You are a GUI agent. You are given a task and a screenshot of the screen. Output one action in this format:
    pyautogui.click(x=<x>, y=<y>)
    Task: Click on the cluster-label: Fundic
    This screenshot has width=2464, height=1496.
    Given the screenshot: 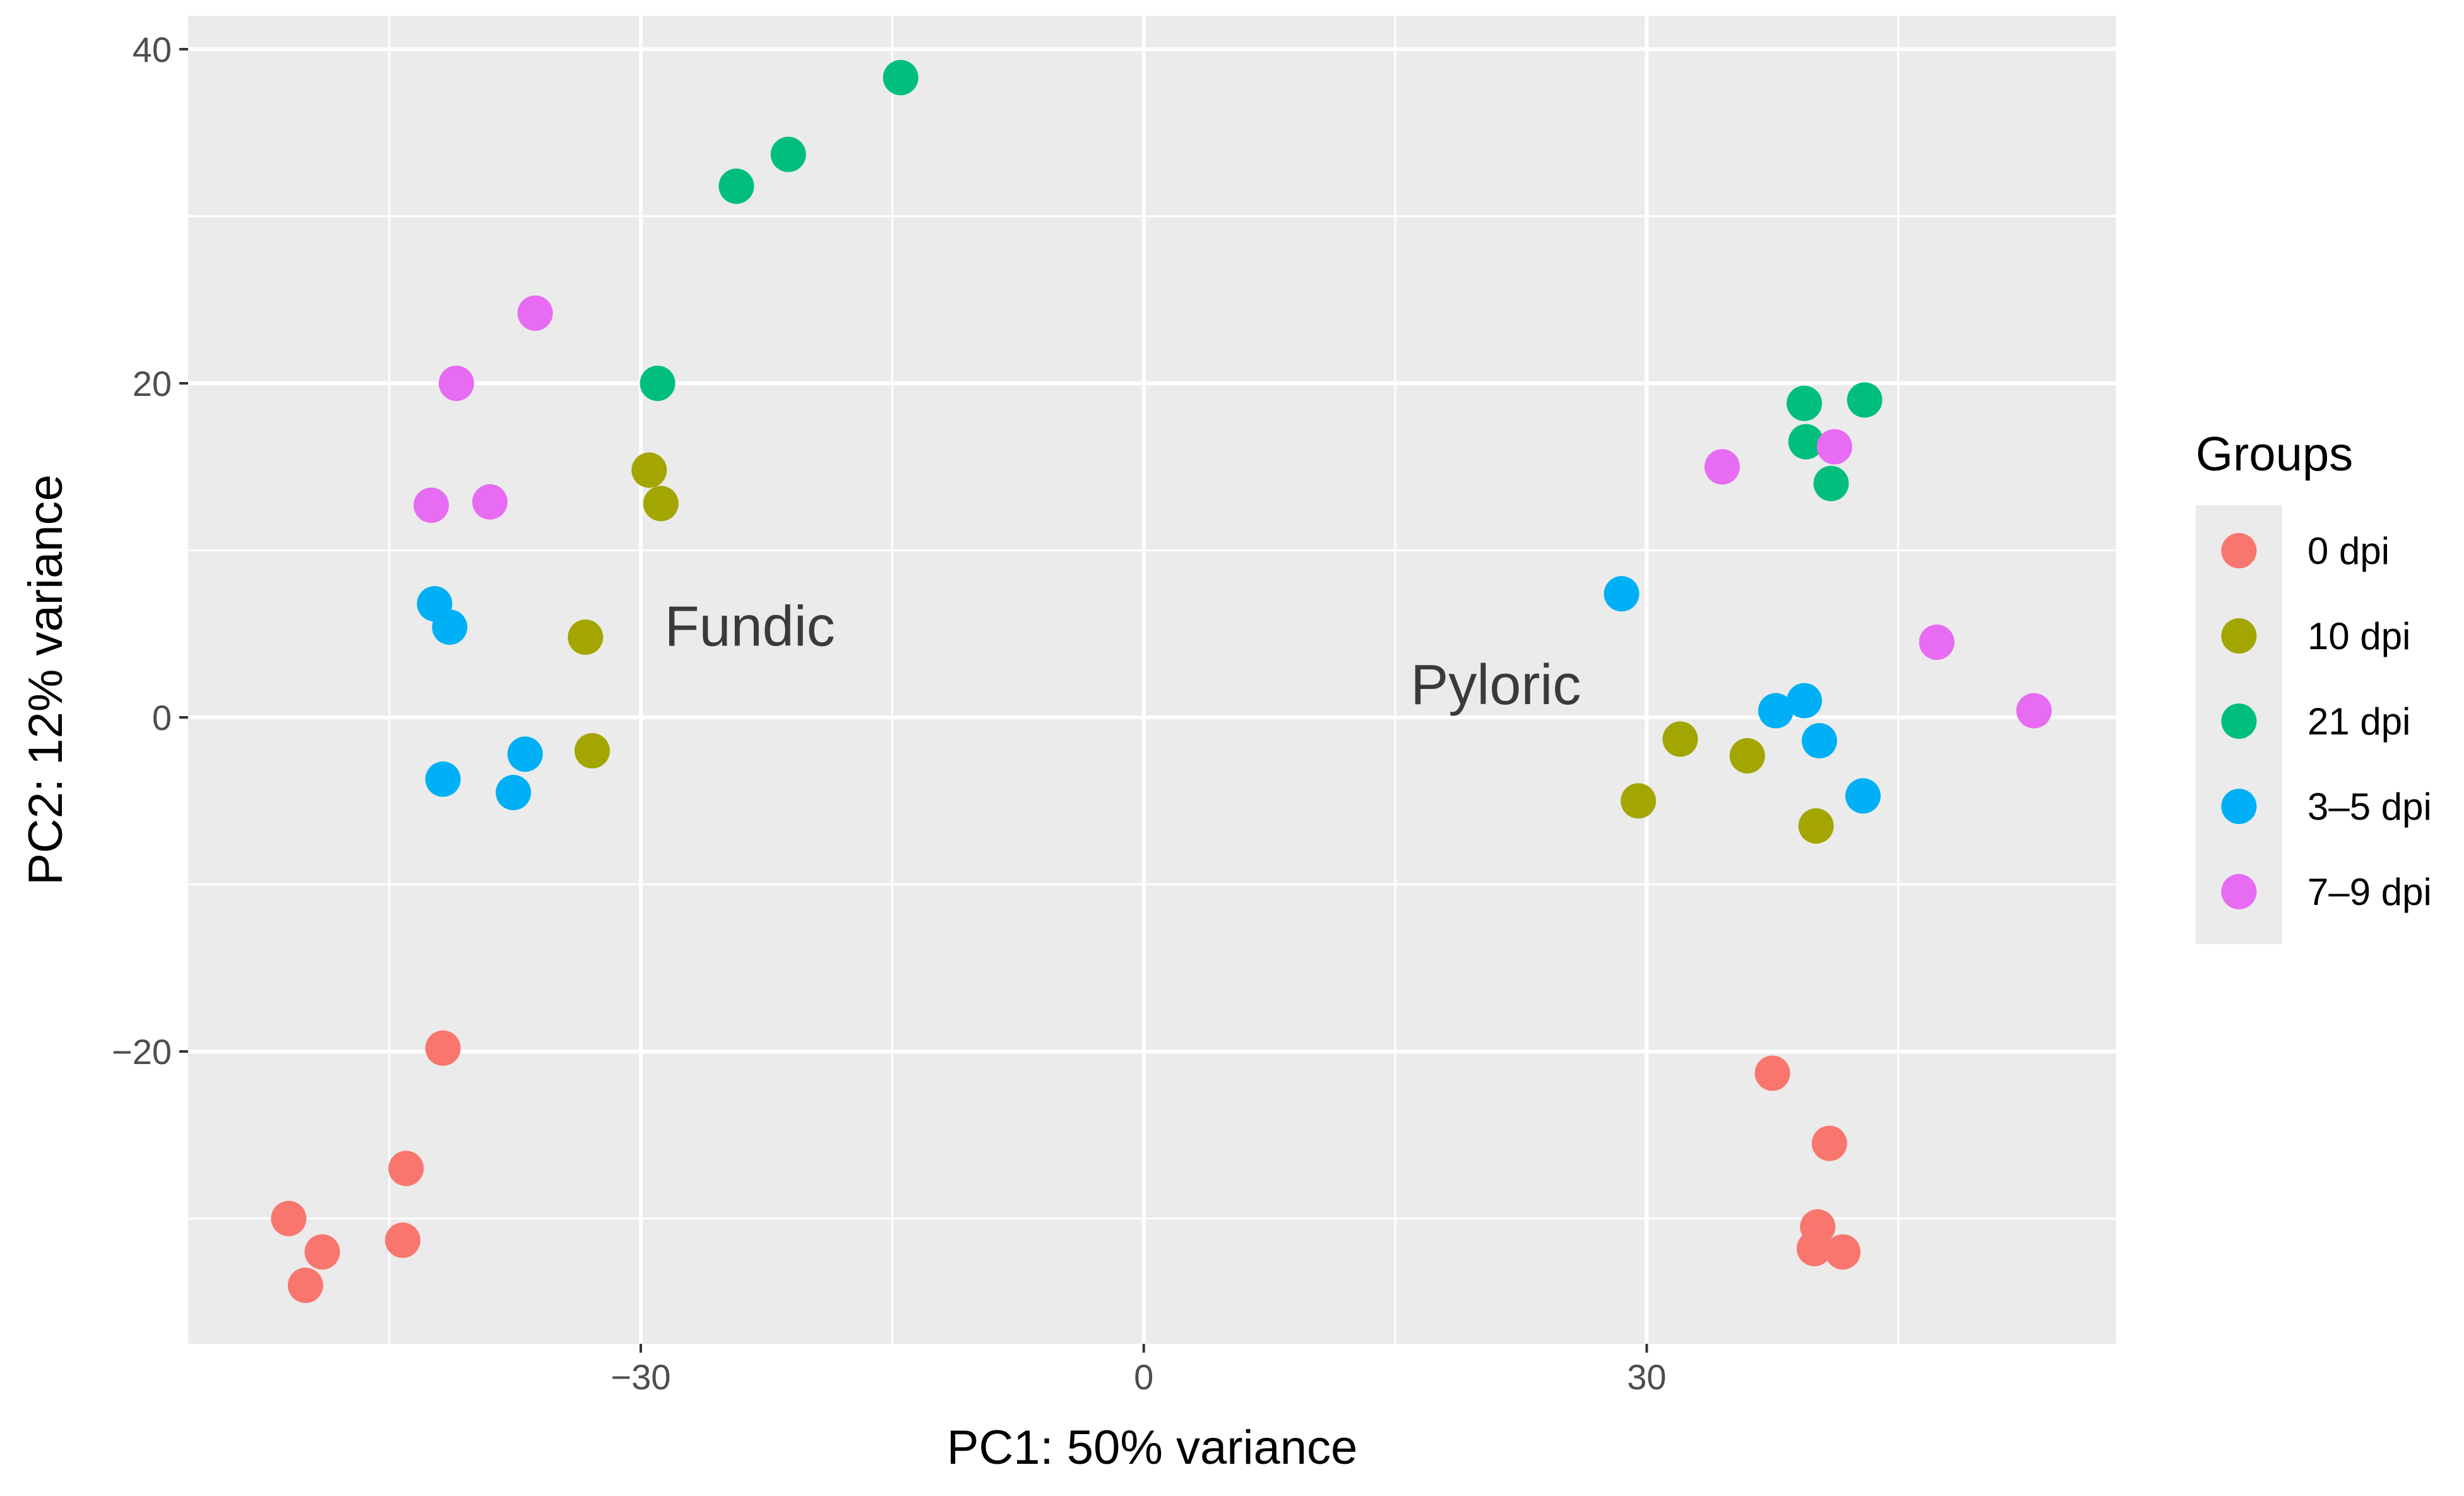 What is the action you would take?
    pyautogui.click(x=750, y=627)
    